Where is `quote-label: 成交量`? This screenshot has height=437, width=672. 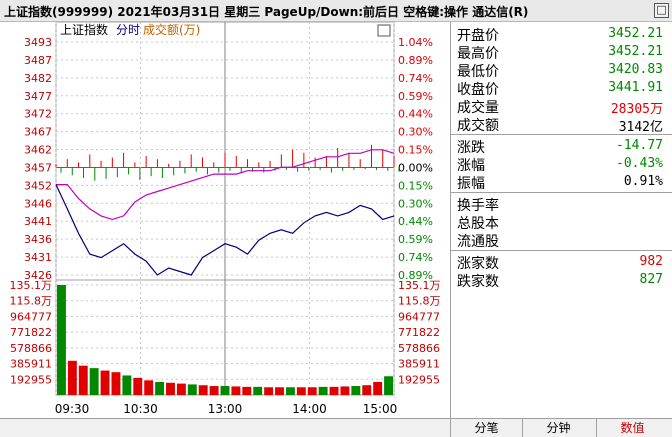
quote-label: 成交量 is located at coordinates (478, 108).